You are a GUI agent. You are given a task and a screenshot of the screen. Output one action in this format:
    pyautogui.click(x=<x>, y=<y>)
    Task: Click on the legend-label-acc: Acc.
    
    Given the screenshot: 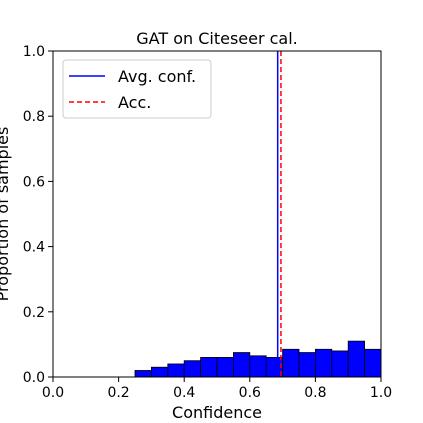 What is the action you would take?
    pyautogui.click(x=134, y=102)
    